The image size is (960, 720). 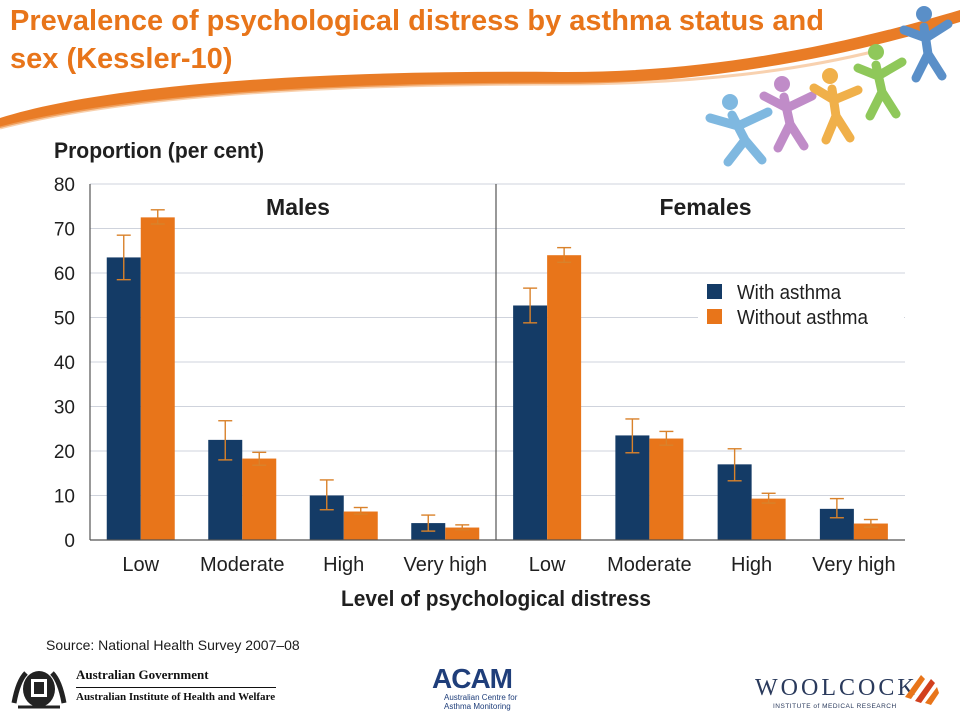 I want to click on acam-subtitle-line2: Asthma Monitoring, so click(x=477, y=706).